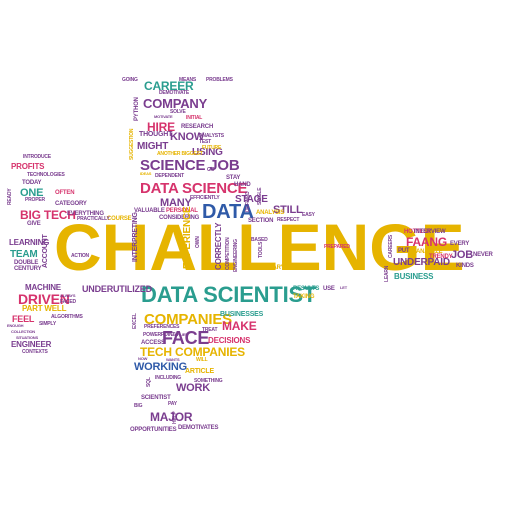 The image size is (512, 512). Describe the element at coordinates (199, 371) in the screenshot. I see `word-scientist: ARTICLE` at that location.